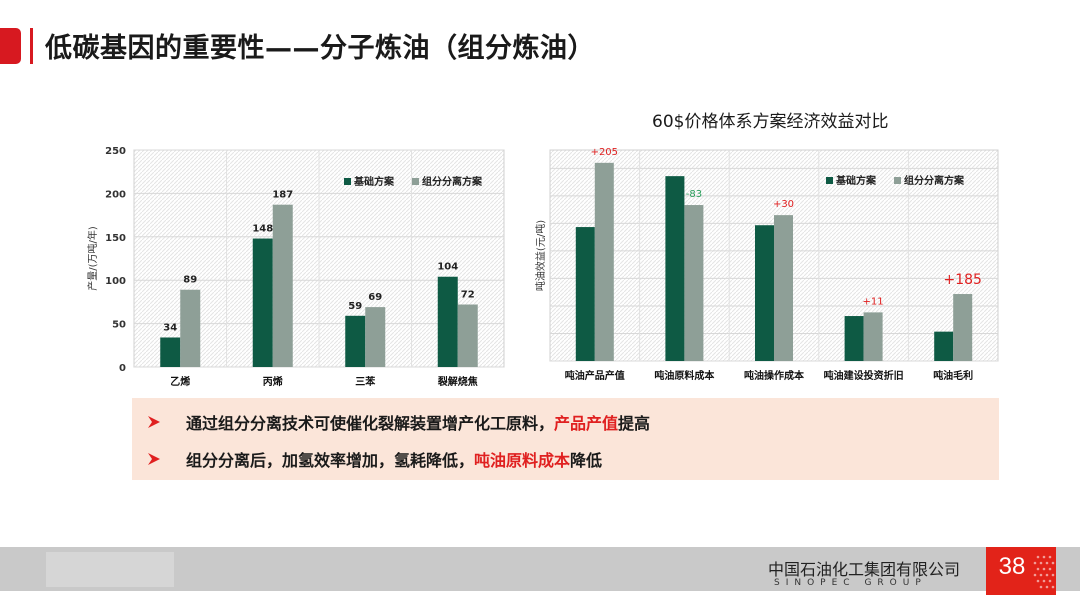 Image resolution: width=1080 pixels, height=608 pixels. Describe the element at coordinates (115, 281) in the screenshot. I see `y-tick-label: 100` at that location.